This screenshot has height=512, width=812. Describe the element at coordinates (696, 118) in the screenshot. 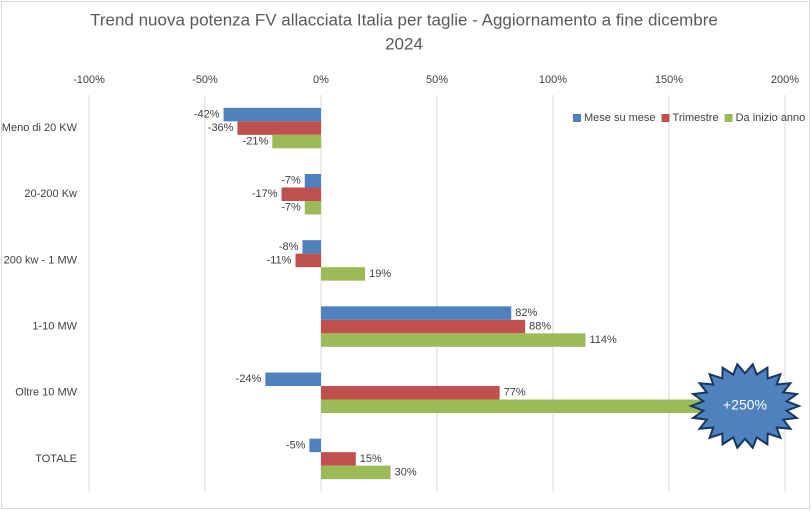

I see `legend-label: Trimestre` at that location.